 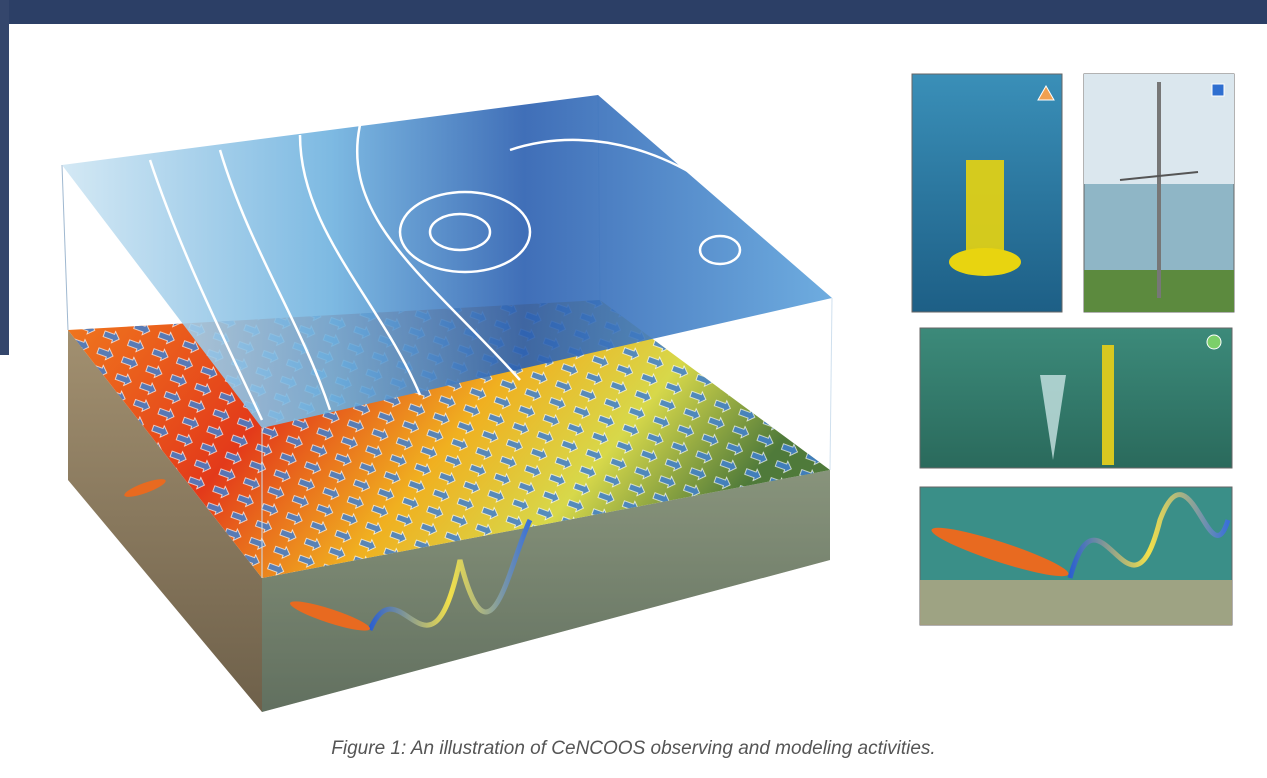 I want to click on glider-small, so click(x=145, y=488).